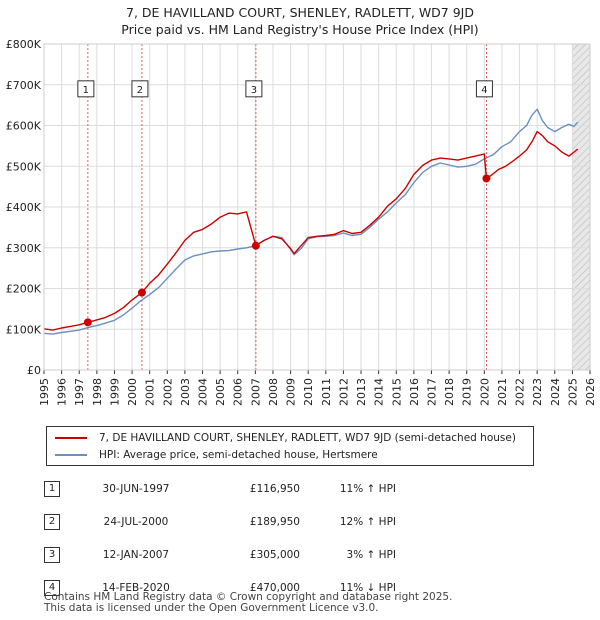 This screenshot has height=620, width=600. I want to click on x-tick-label: 2001, so click(150, 392).